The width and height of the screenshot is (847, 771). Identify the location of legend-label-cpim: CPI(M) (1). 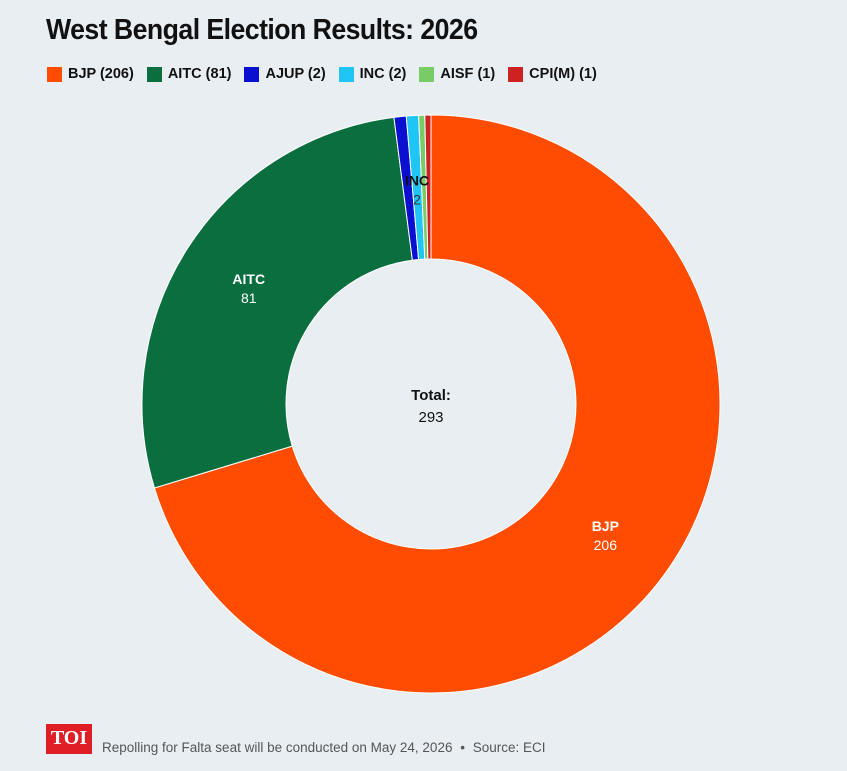
(563, 74).